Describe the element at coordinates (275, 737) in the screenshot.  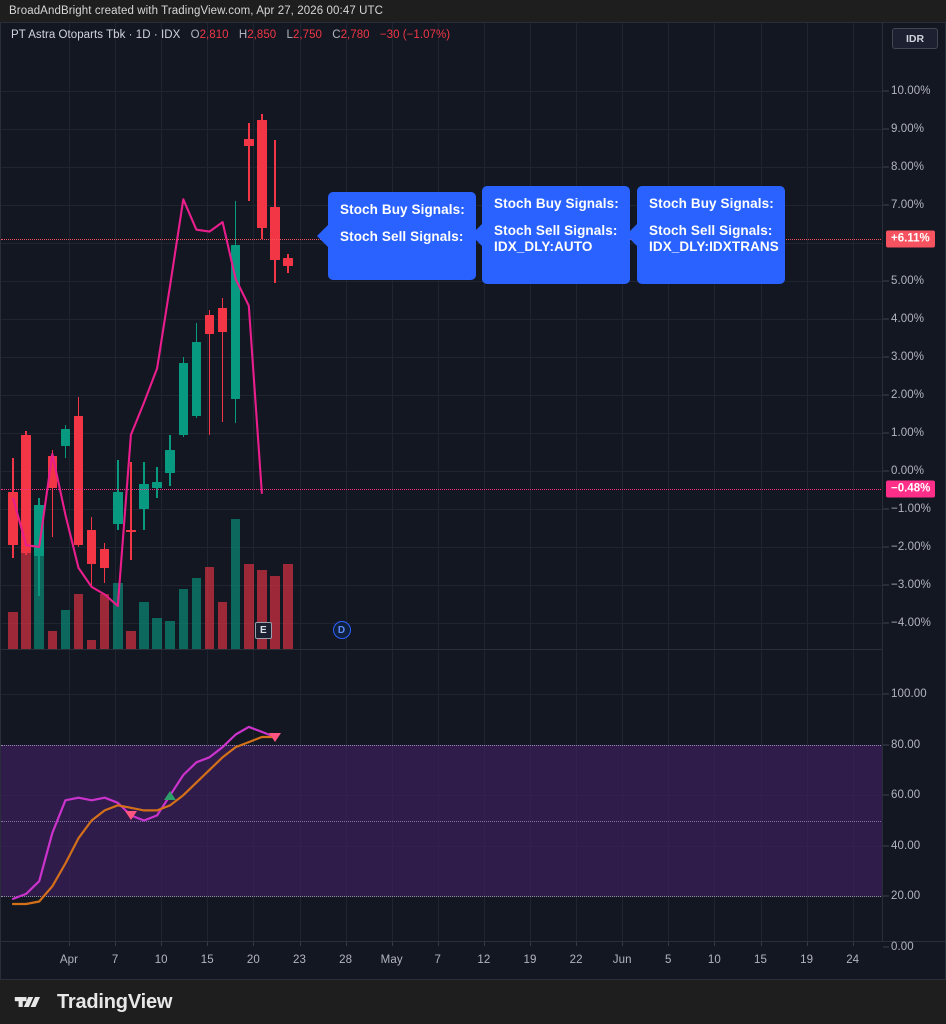
I see `sell-signal-marker-icon` at that location.